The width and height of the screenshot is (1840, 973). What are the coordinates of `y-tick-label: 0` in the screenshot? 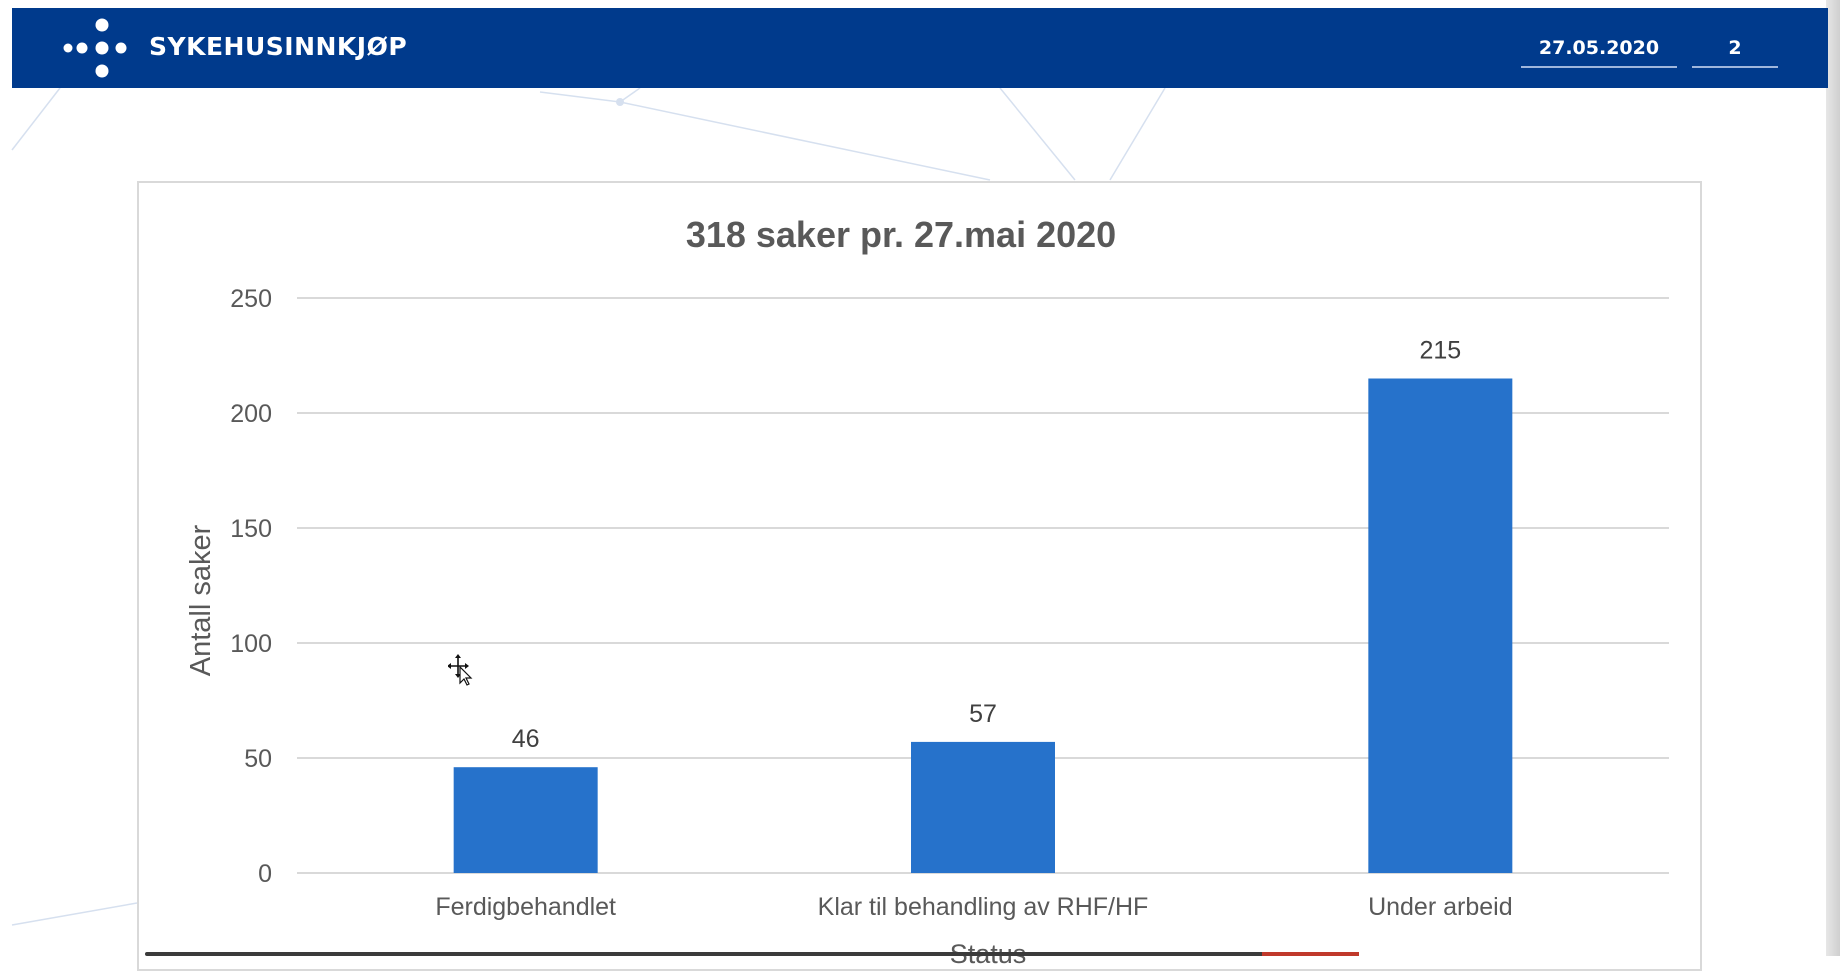 It's located at (265, 874).